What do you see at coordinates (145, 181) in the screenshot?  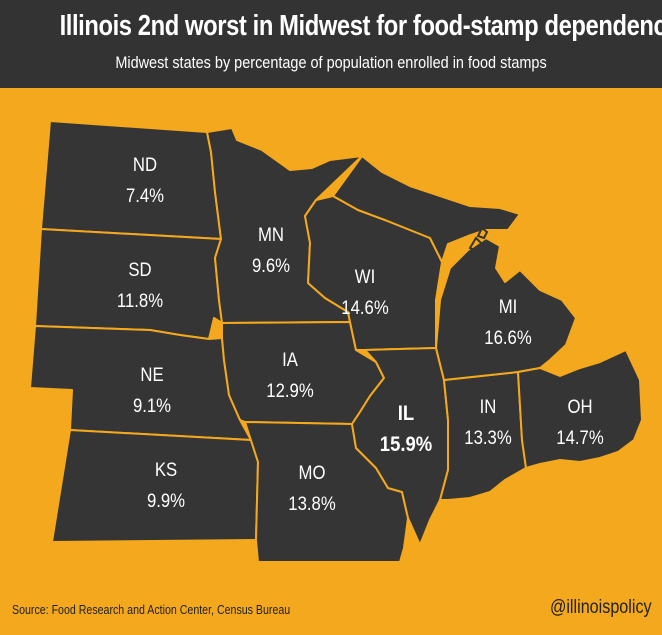 I see `label-nd: ND 7.4%` at bounding box center [145, 181].